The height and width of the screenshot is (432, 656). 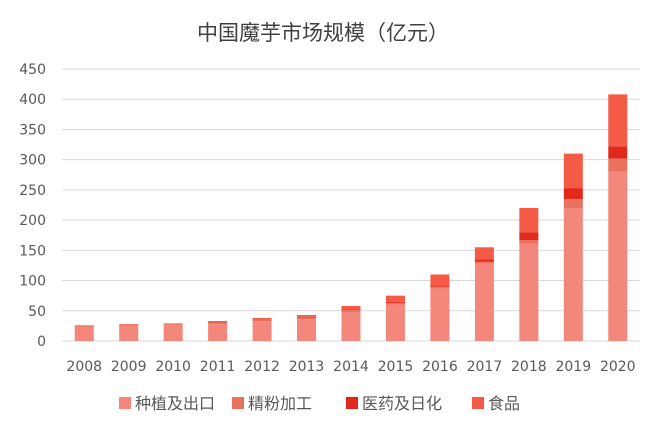 What do you see at coordinates (396, 367) in the screenshot?
I see `x-tick-label: 2015` at bounding box center [396, 367].